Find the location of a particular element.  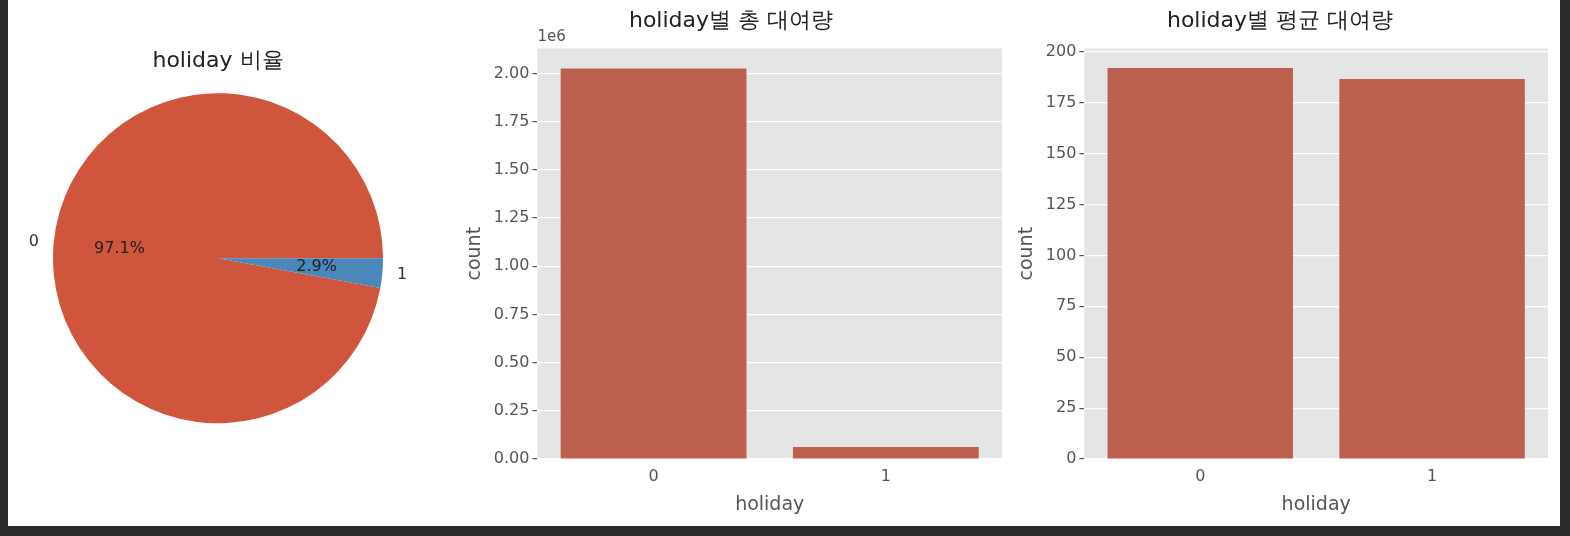

y-tick-label: 0.00 is located at coordinates (511, 458).